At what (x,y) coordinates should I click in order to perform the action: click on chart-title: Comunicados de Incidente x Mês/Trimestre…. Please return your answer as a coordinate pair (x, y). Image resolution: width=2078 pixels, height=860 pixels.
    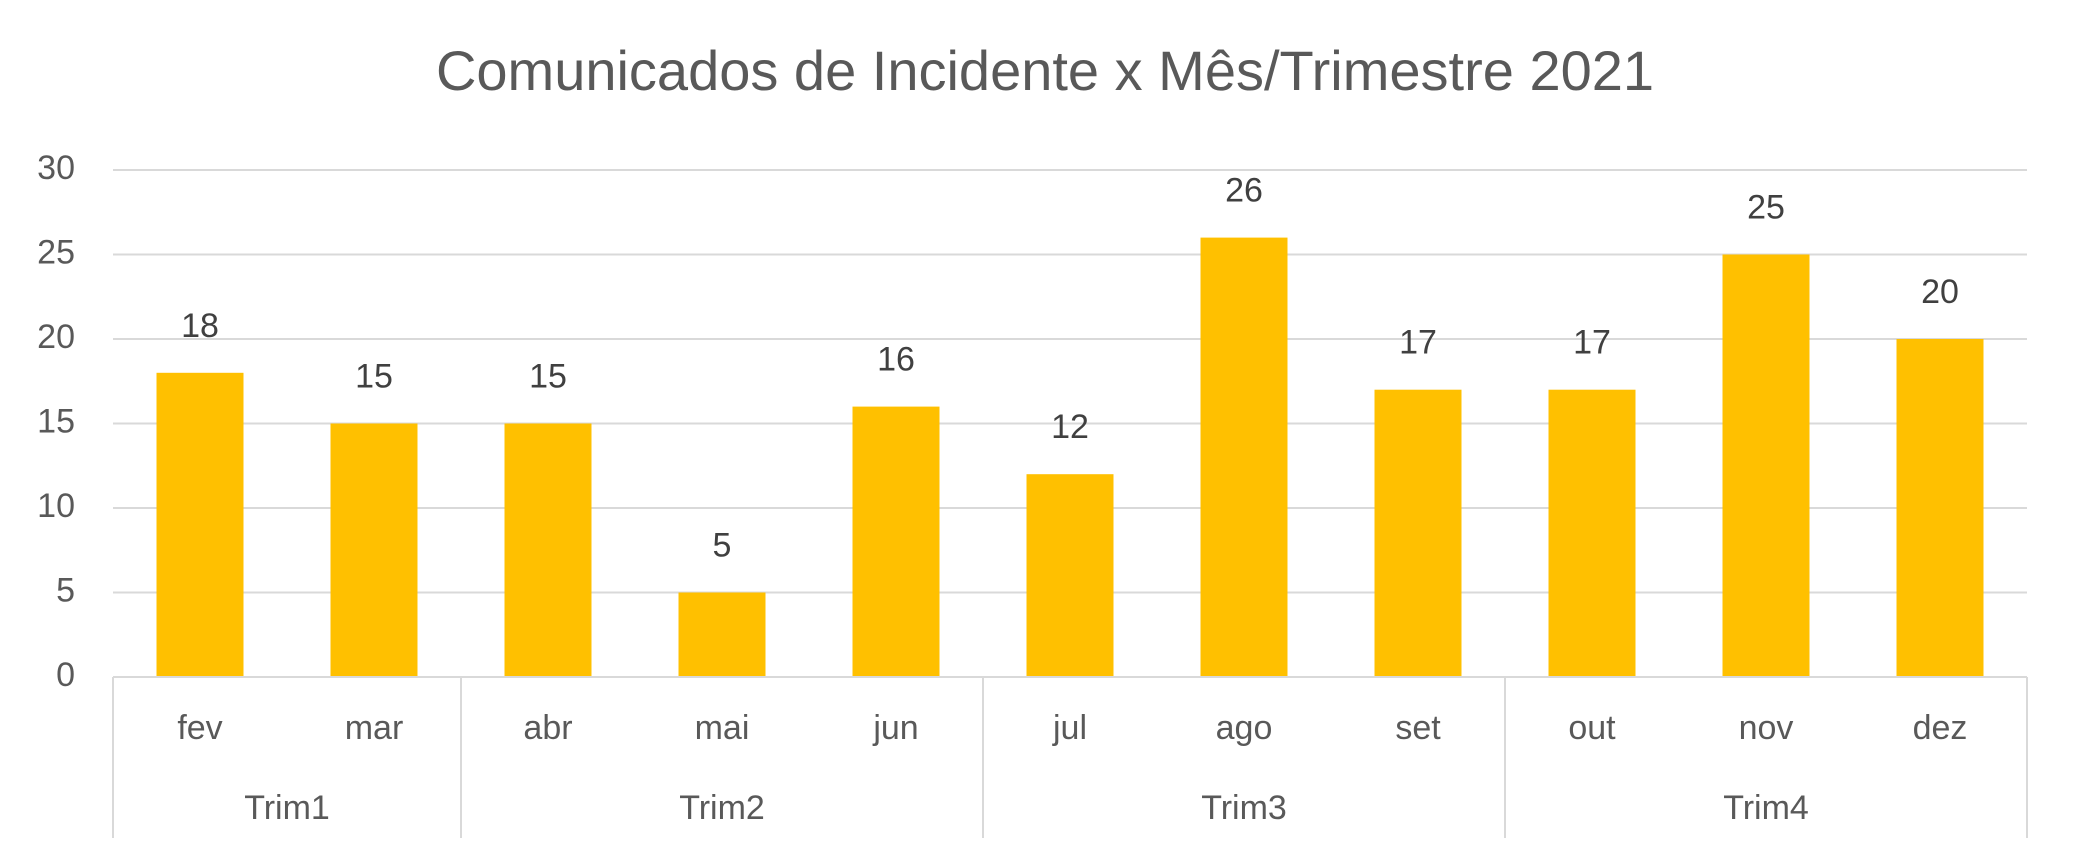
    Looking at the image, I should click on (1045, 70).